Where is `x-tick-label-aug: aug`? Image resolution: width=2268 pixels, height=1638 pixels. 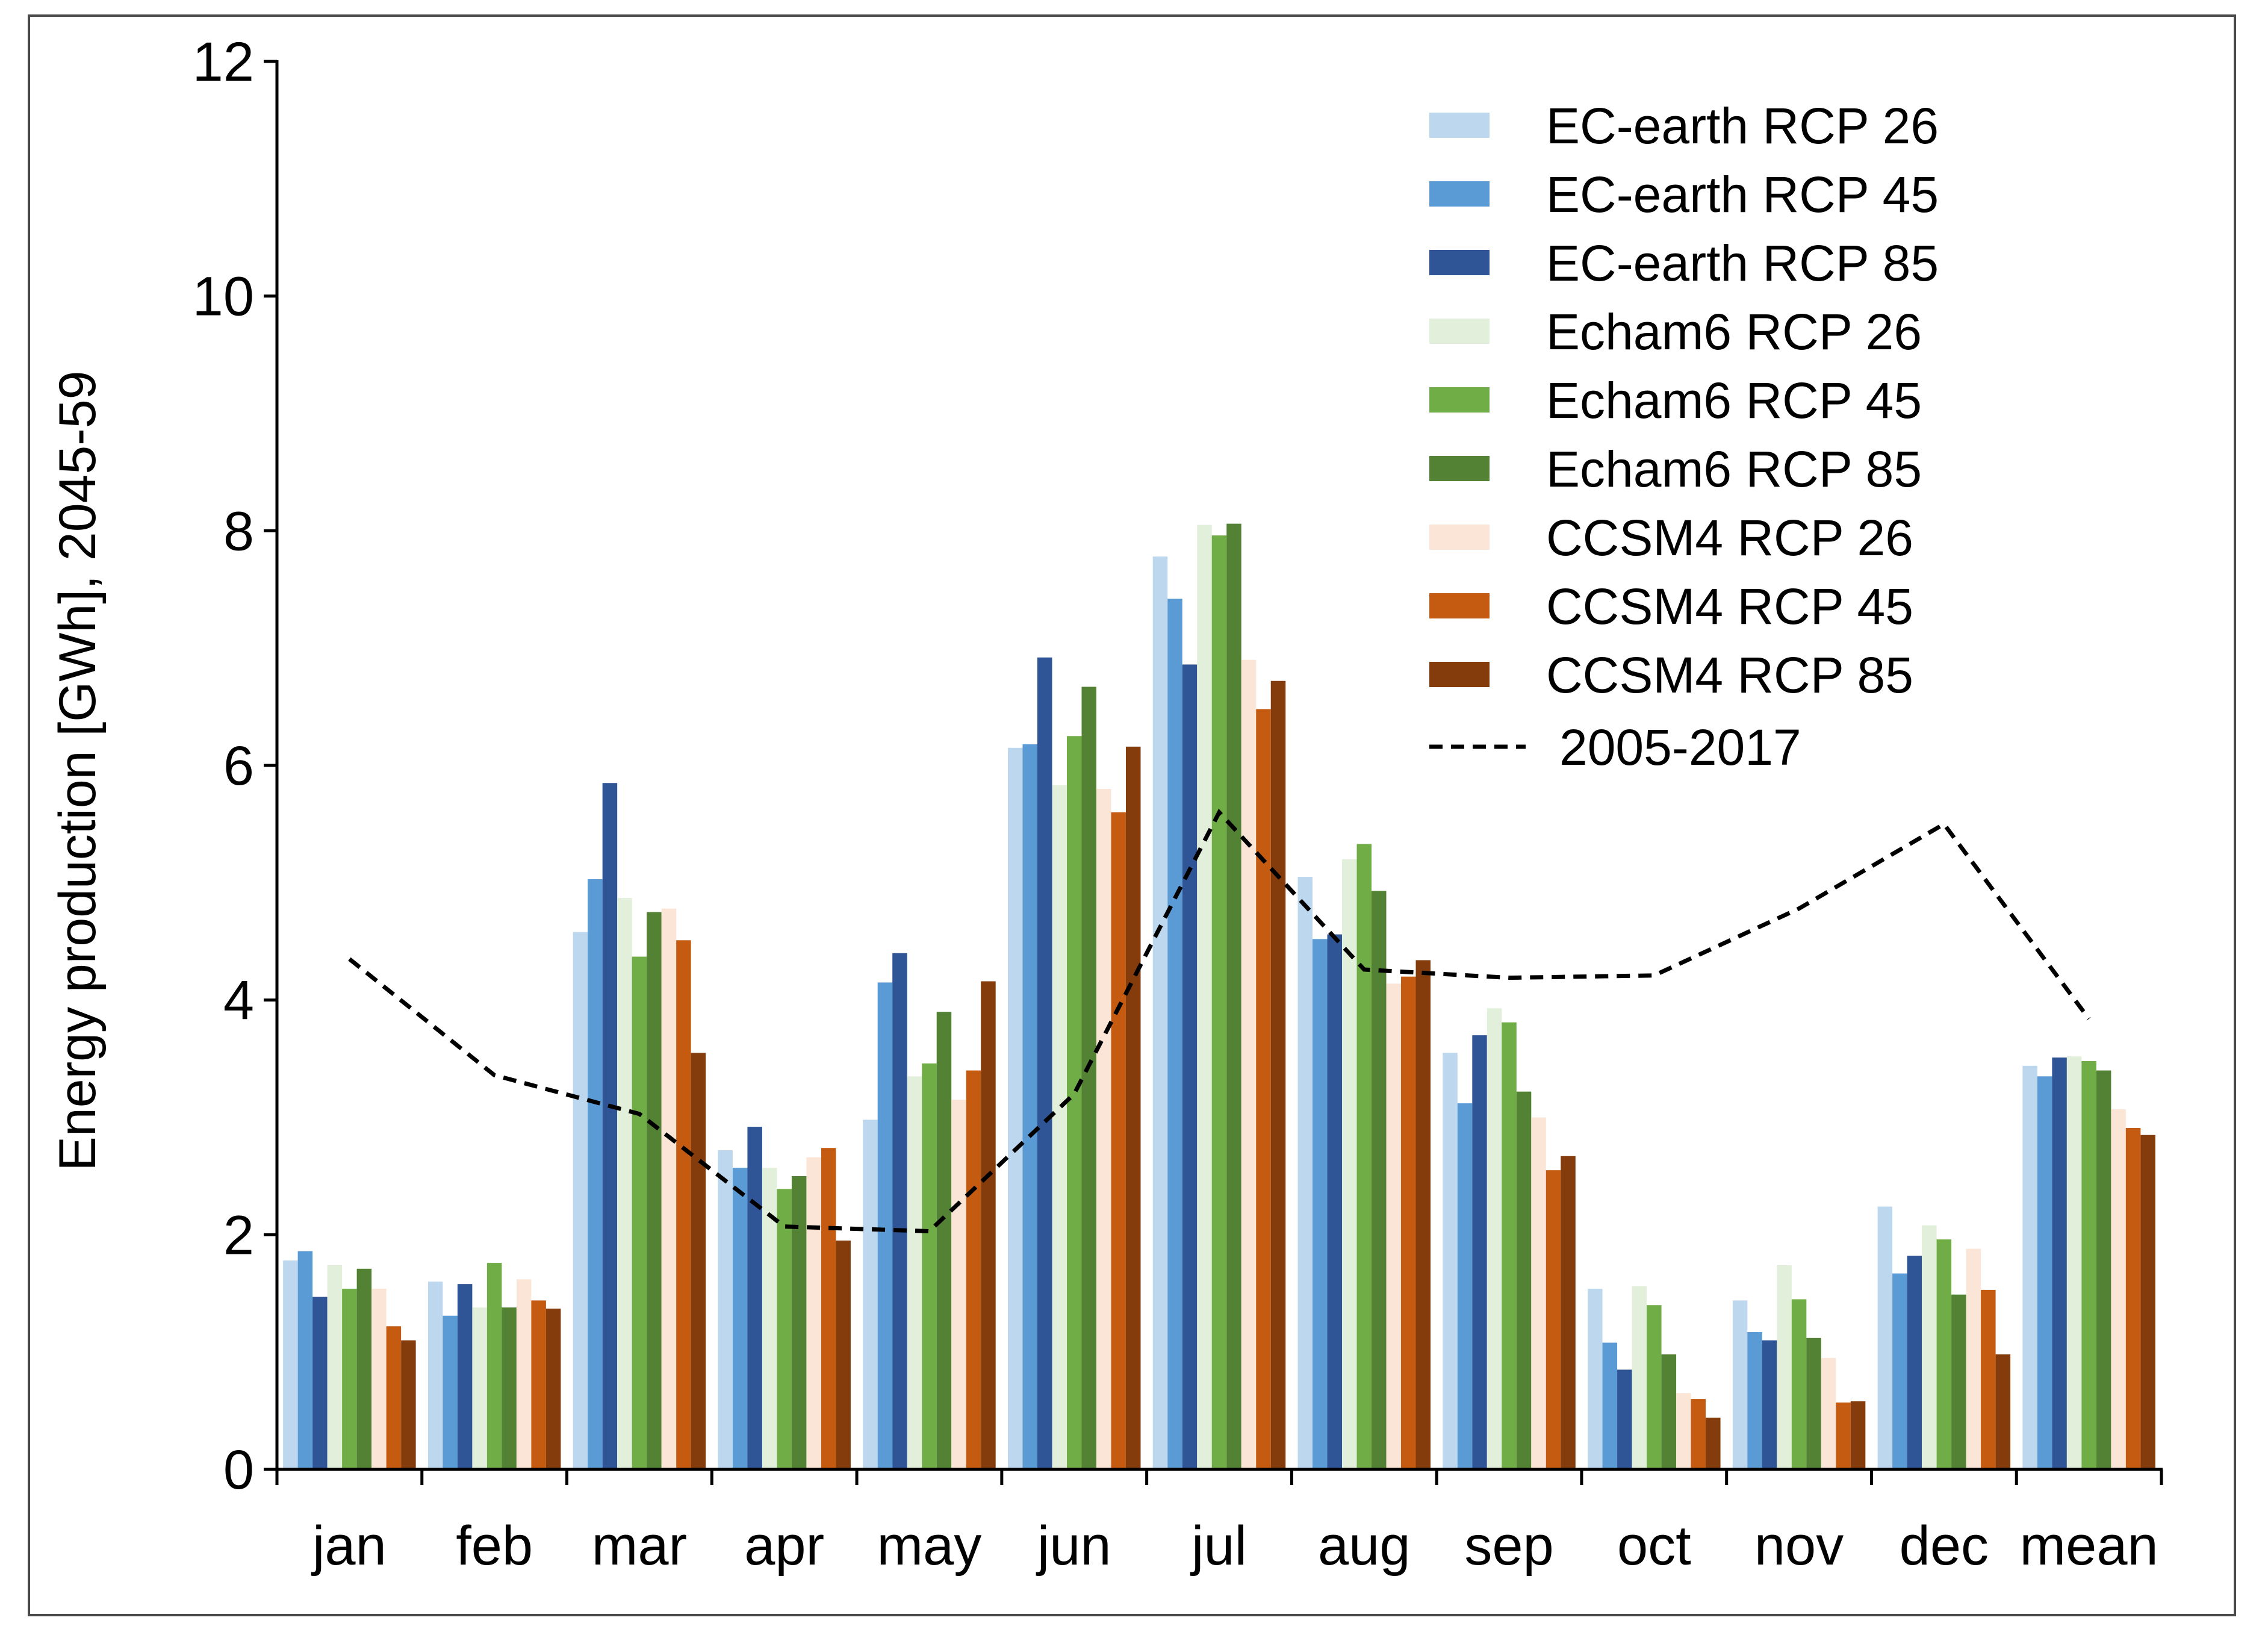
x-tick-label-aug: aug is located at coordinates (1364, 1546).